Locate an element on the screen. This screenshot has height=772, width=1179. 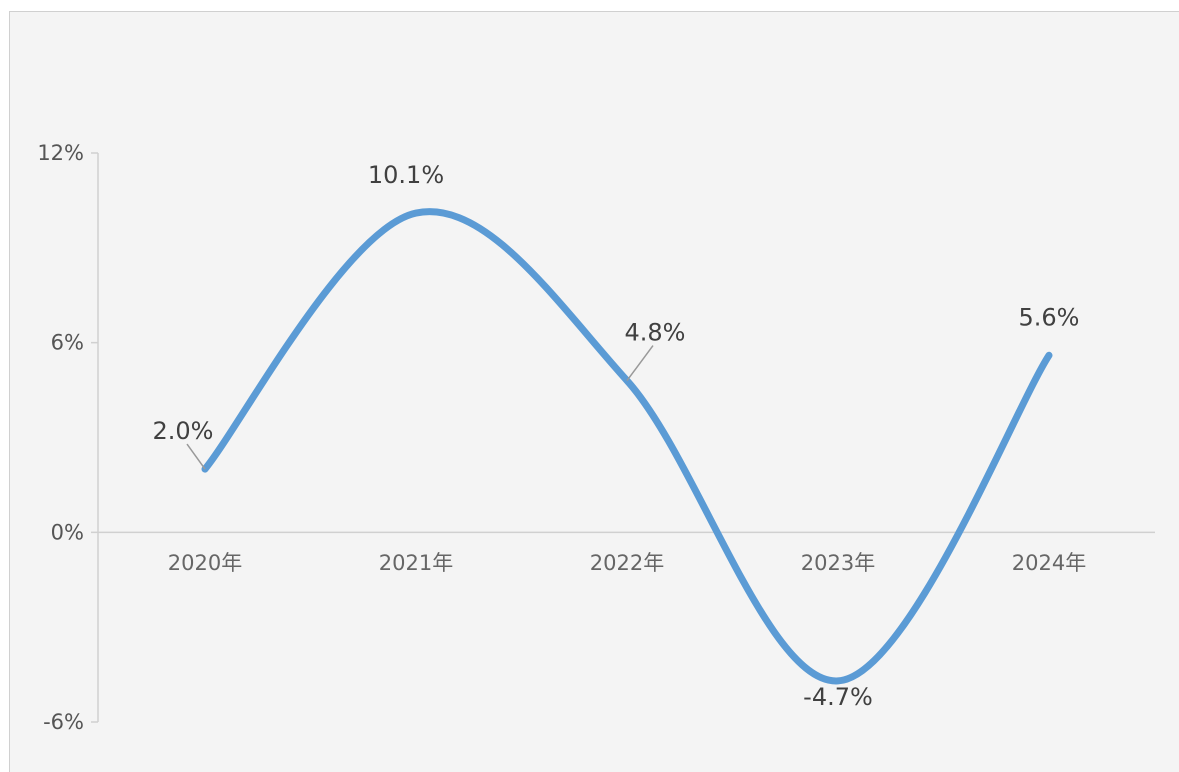
data-label: -4.7% is located at coordinates (838, 697).